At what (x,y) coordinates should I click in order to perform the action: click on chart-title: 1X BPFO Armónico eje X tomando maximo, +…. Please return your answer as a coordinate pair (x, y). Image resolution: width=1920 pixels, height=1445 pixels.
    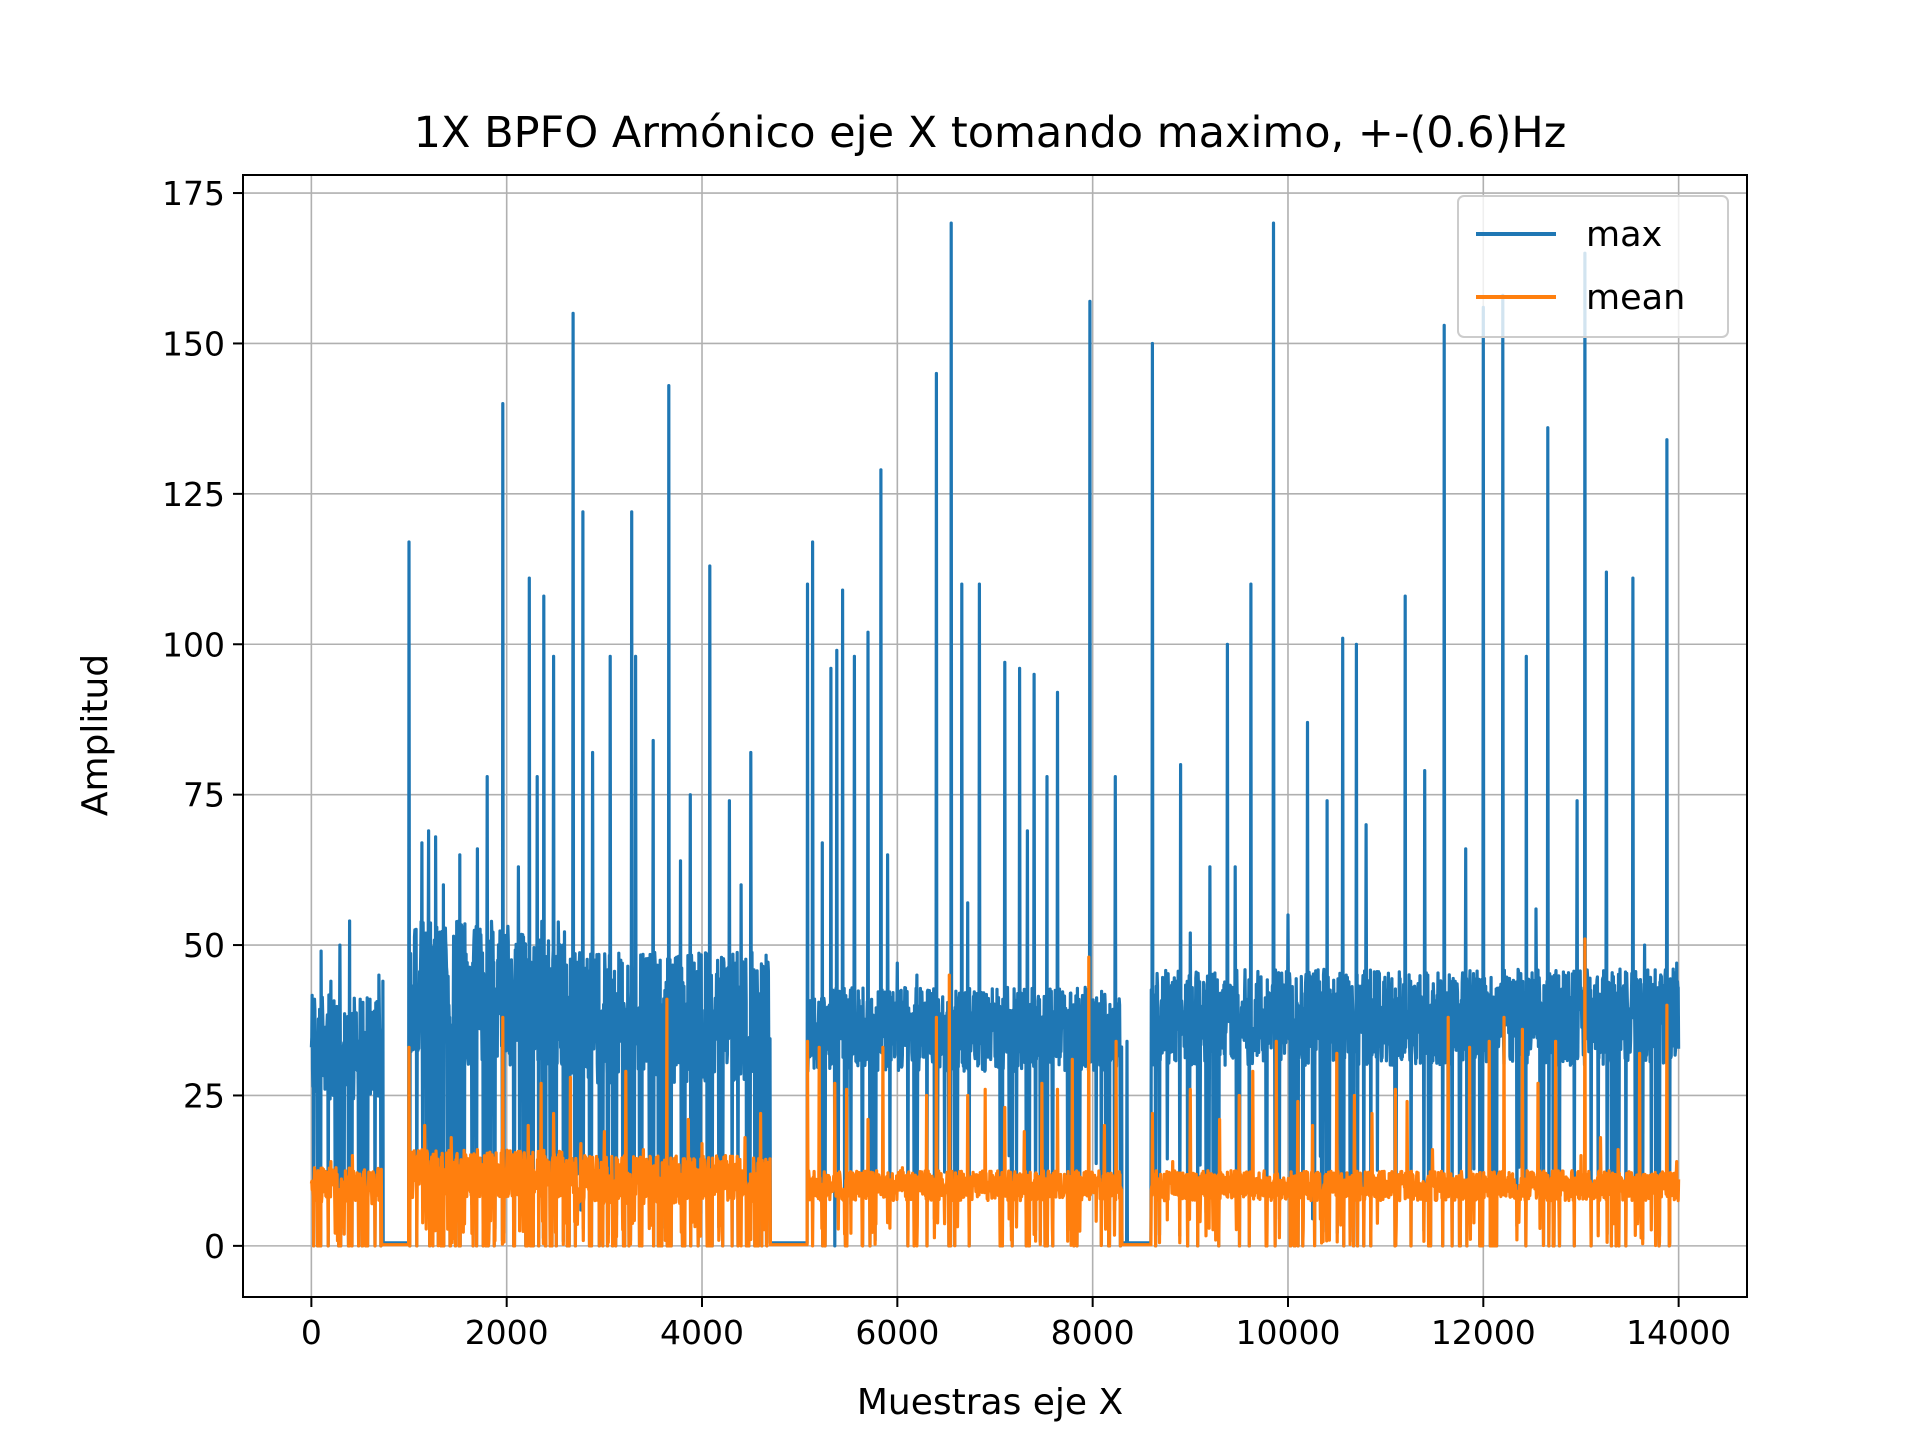
    Looking at the image, I should click on (990, 133).